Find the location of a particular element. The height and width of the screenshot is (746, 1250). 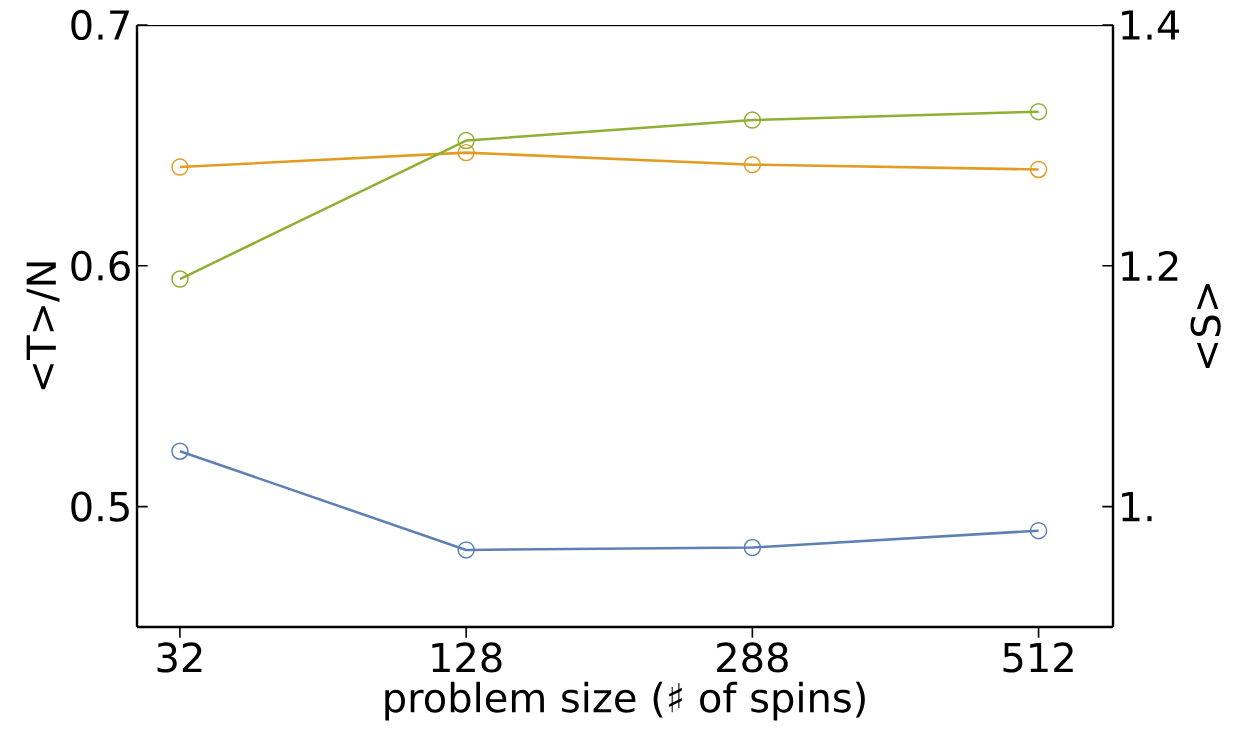

y-tick-label: 0.7 is located at coordinates (100, 25).